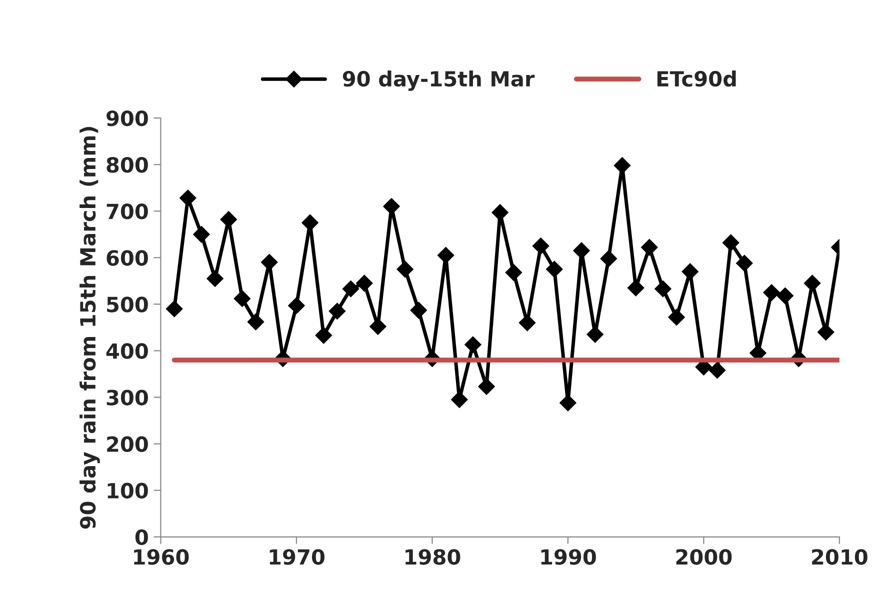 The image size is (893, 590). Describe the element at coordinates (161, 557) in the screenshot. I see `x-tick-label: 1960` at that location.